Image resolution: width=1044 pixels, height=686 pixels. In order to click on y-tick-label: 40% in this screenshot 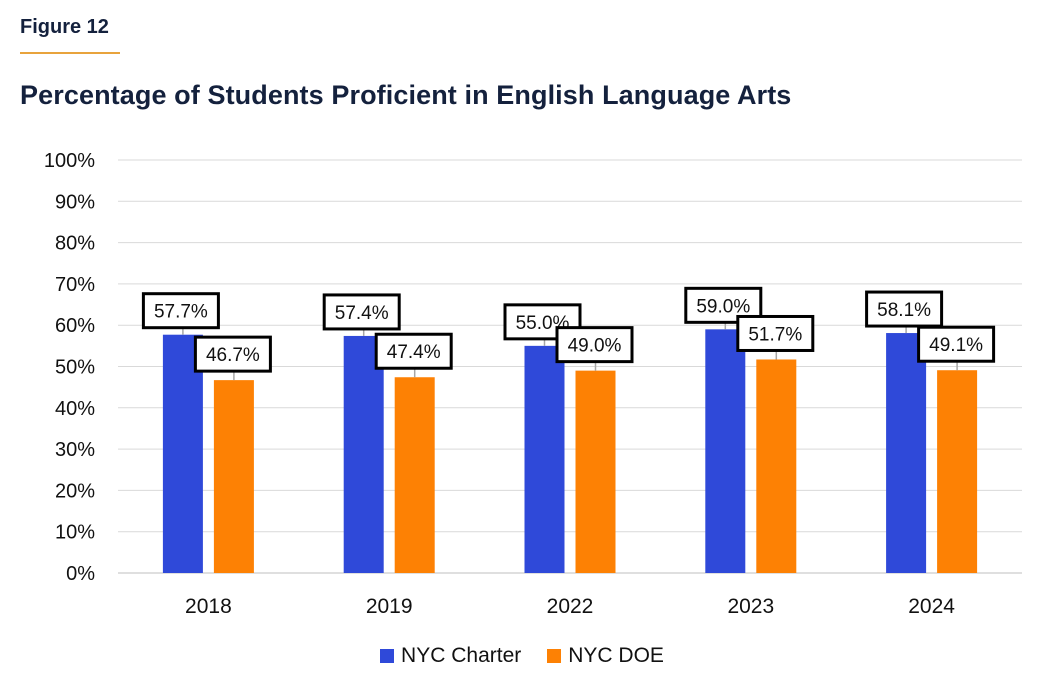, I will do `click(75, 409)`.